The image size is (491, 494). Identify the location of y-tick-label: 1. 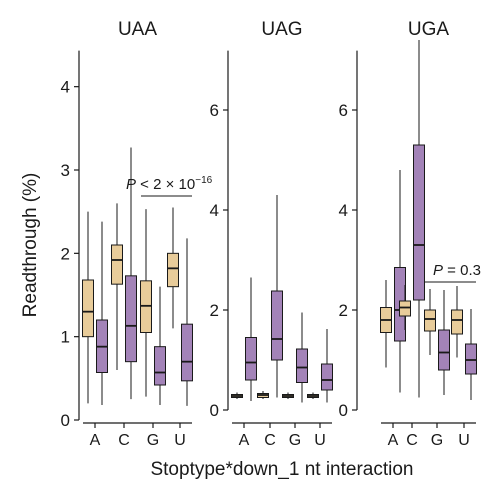
(65, 337).